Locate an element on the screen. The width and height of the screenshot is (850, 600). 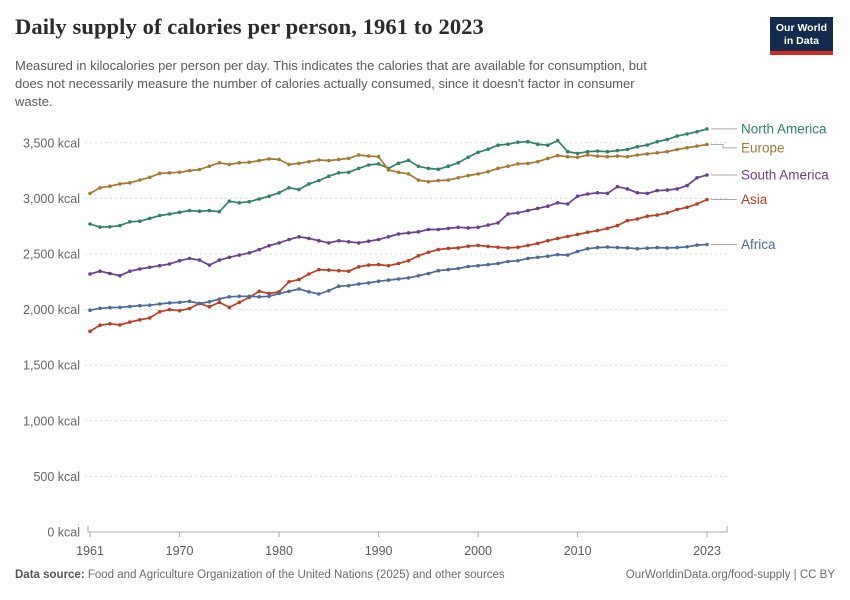
legend-label-north-america: North America is located at coordinates (784, 128).